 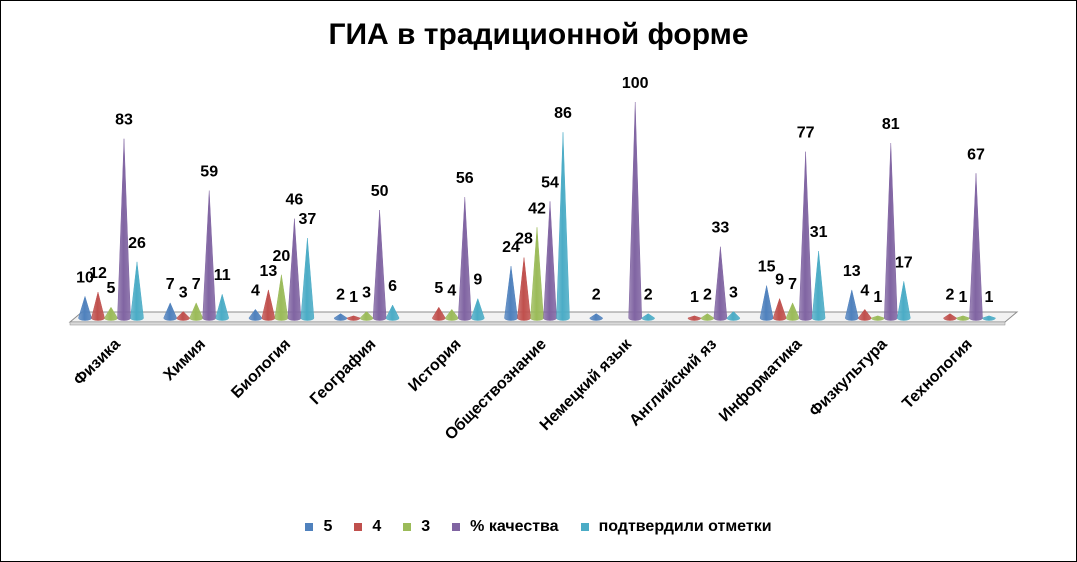 What do you see at coordinates (877, 297) in the screenshot?
I see `data-label-9-2: 1` at bounding box center [877, 297].